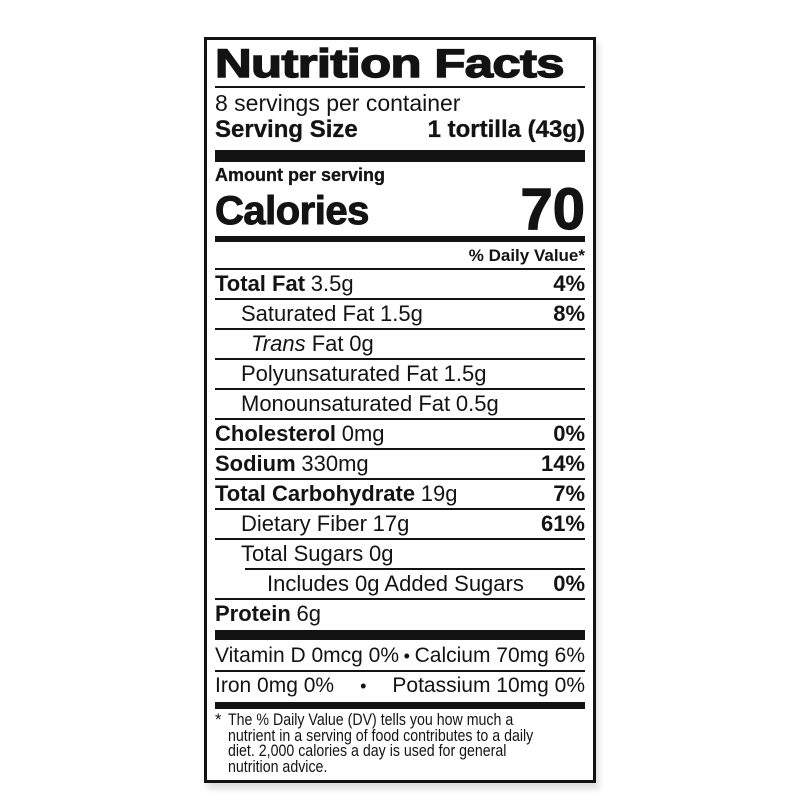 This screenshot has width=800, height=800. I want to click on micronutrient-row: Iron 0mg 0% • Potassium 10mg 0%, so click(400, 686).